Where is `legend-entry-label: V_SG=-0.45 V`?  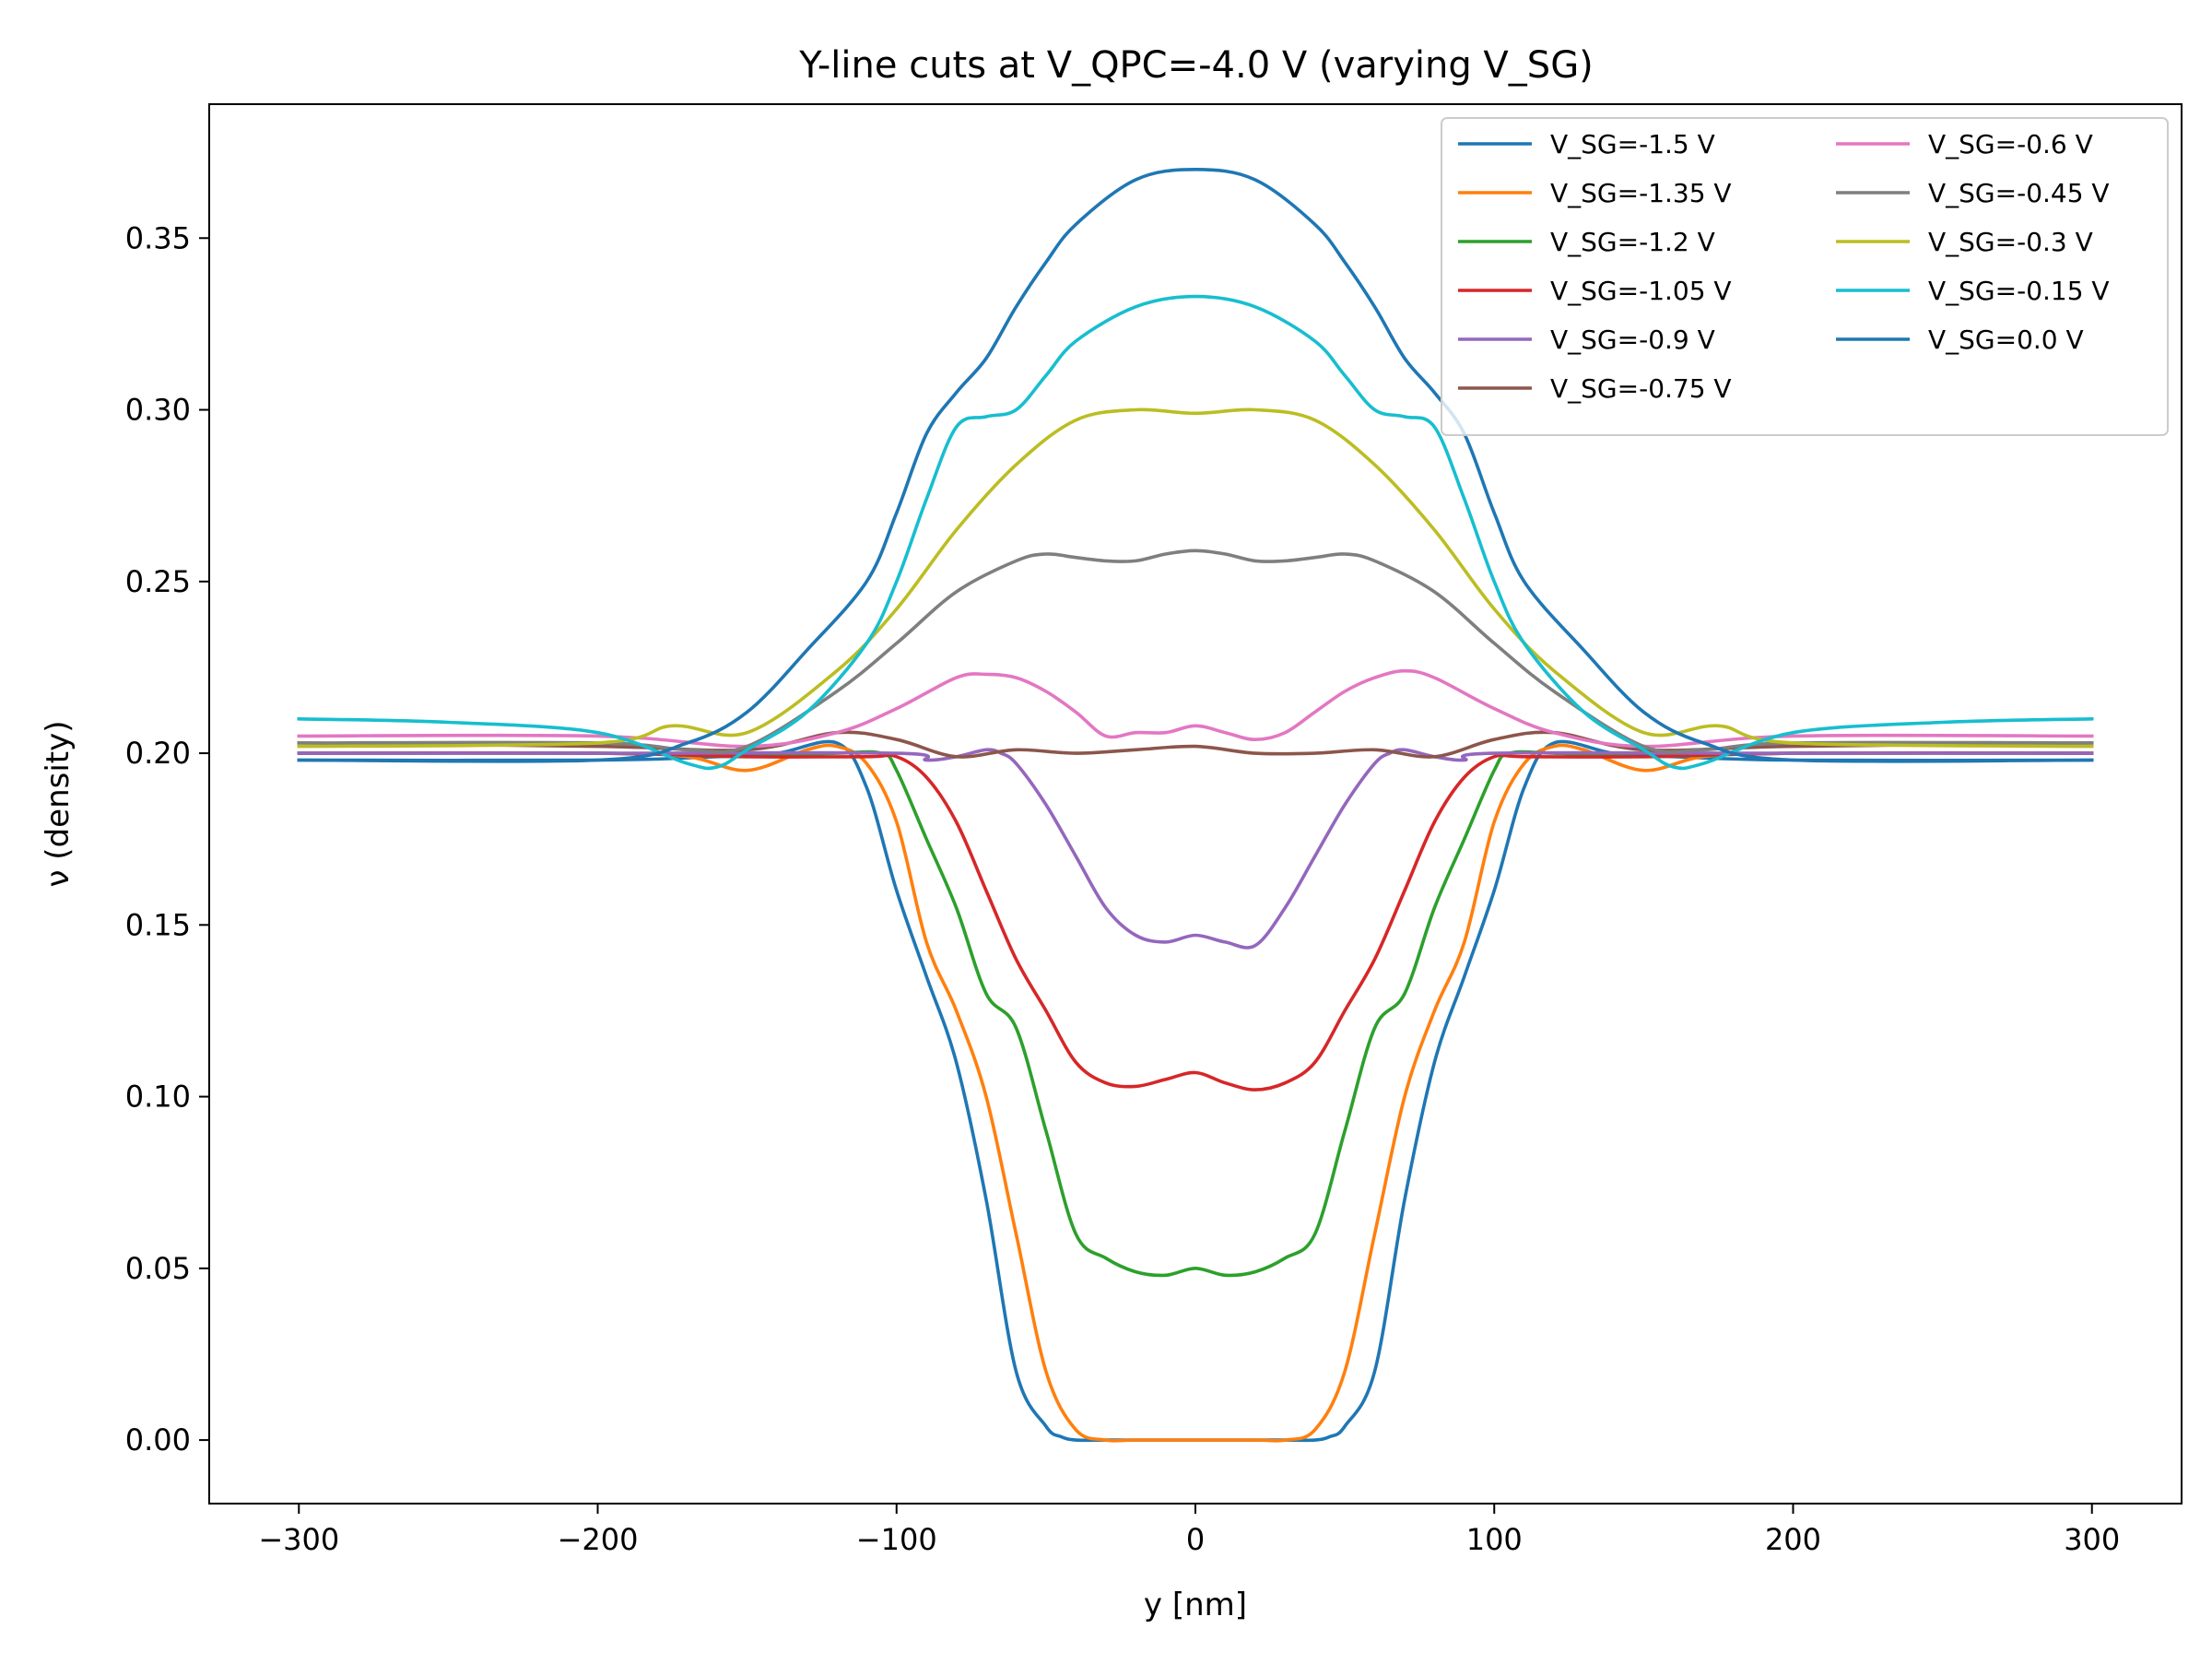 legend-entry-label: V_SG=-0.45 V is located at coordinates (2019, 193).